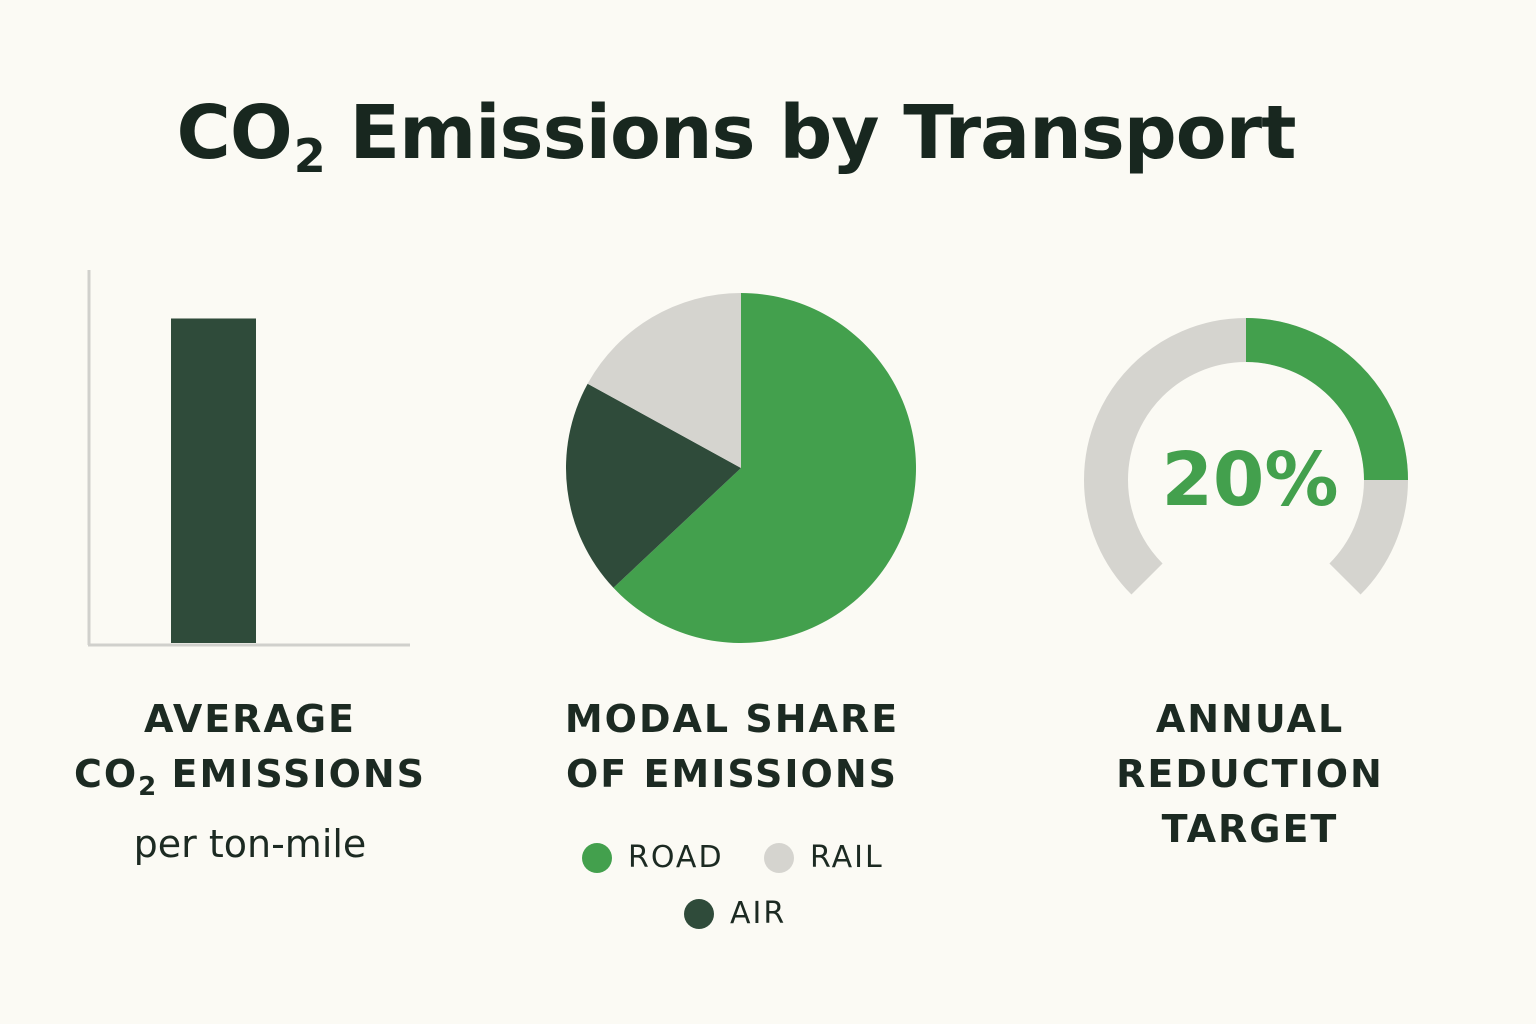 The image size is (1536, 1024). I want to click on gauge-fill, so click(1326, 399).